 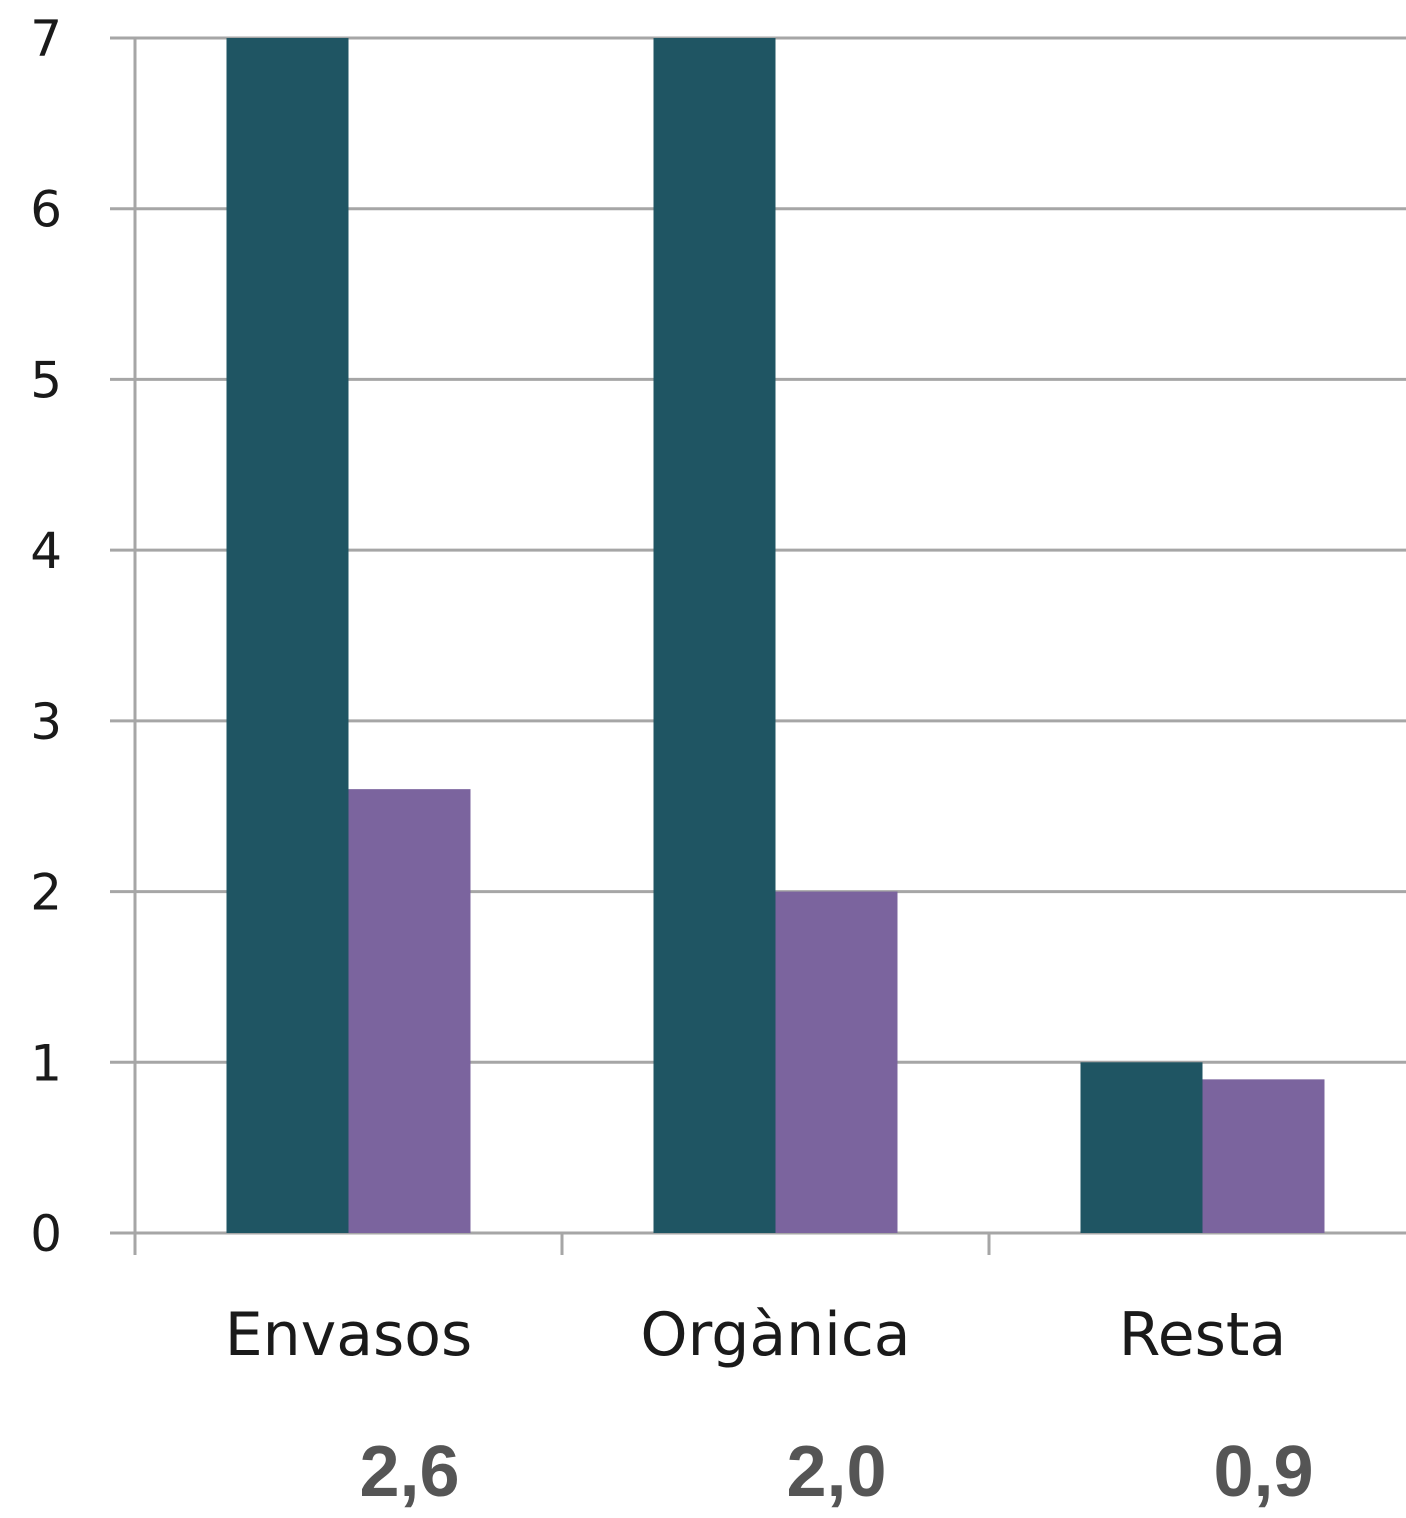 What do you see at coordinates (836, 1472) in the screenshot?
I see `value-label: 2,0` at bounding box center [836, 1472].